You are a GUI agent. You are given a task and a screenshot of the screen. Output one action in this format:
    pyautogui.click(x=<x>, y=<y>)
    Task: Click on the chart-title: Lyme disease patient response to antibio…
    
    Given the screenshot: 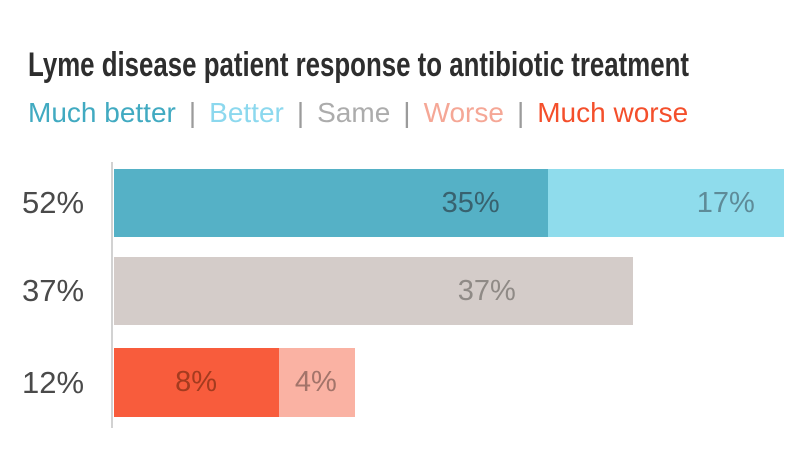 What is the action you would take?
    pyautogui.click(x=359, y=65)
    